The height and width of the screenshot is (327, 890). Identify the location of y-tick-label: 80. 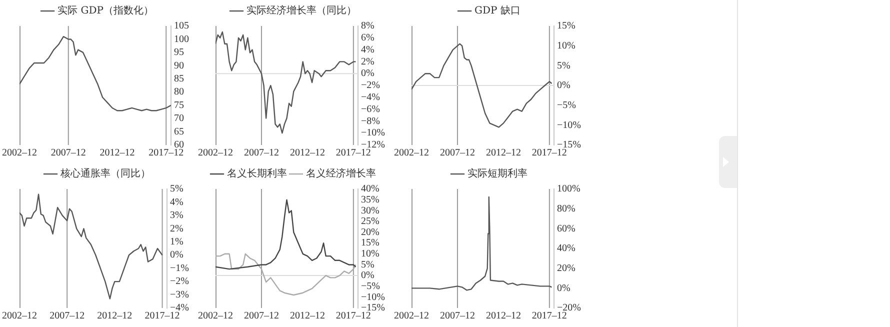
(179, 92).